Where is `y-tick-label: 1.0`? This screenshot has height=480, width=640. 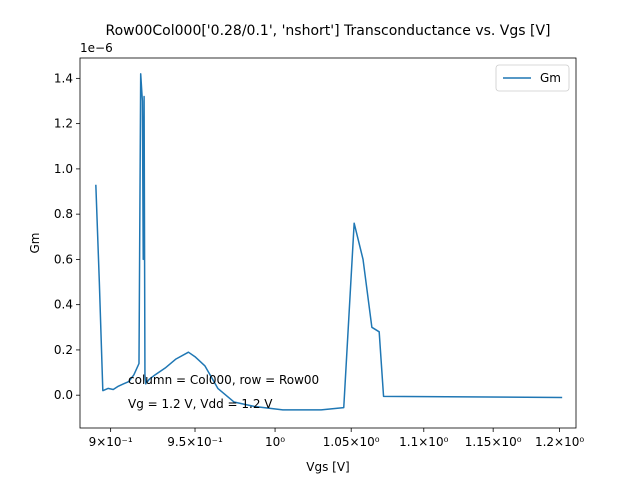
y-tick-label: 1.0 is located at coordinates (63, 169).